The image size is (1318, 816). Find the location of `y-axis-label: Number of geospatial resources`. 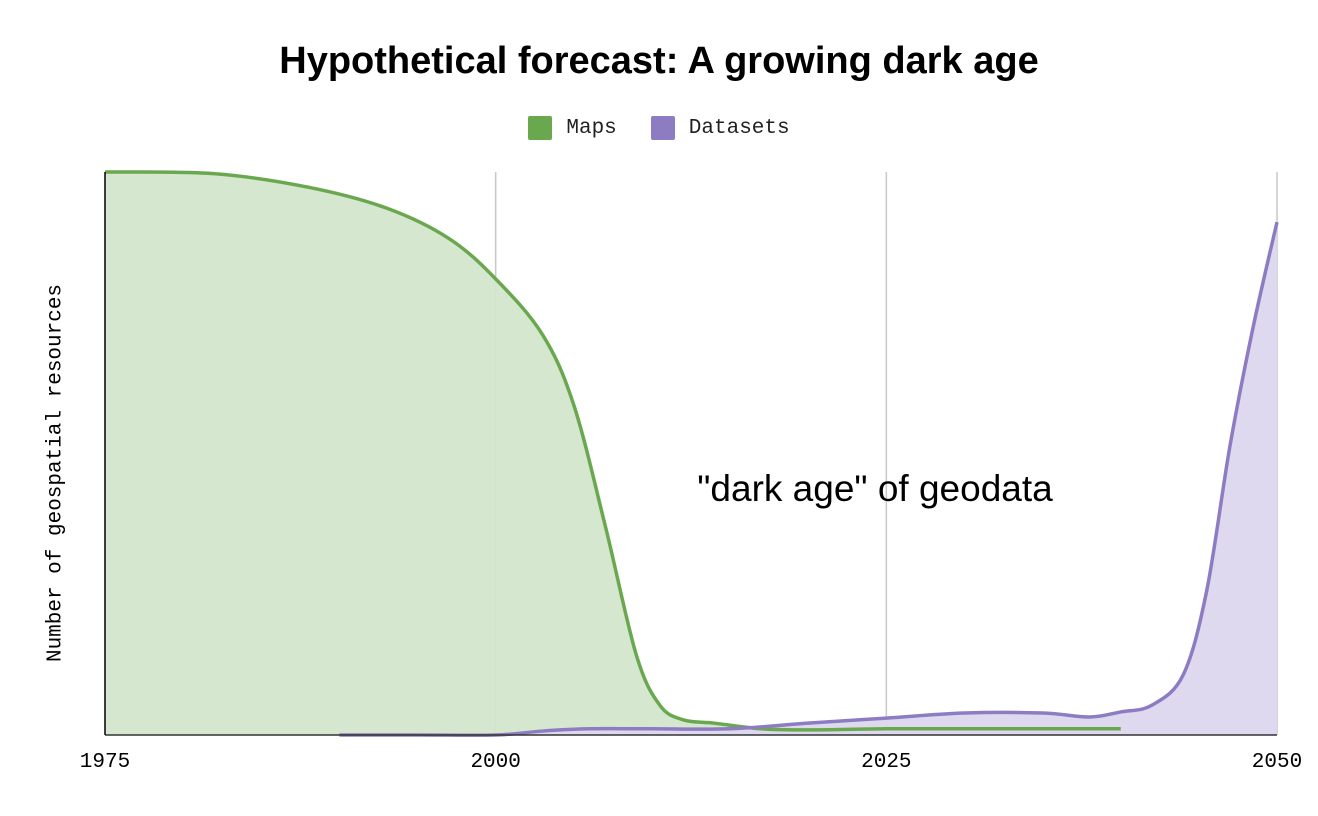

y-axis-label: Number of geospatial resources is located at coordinates (56, 473).